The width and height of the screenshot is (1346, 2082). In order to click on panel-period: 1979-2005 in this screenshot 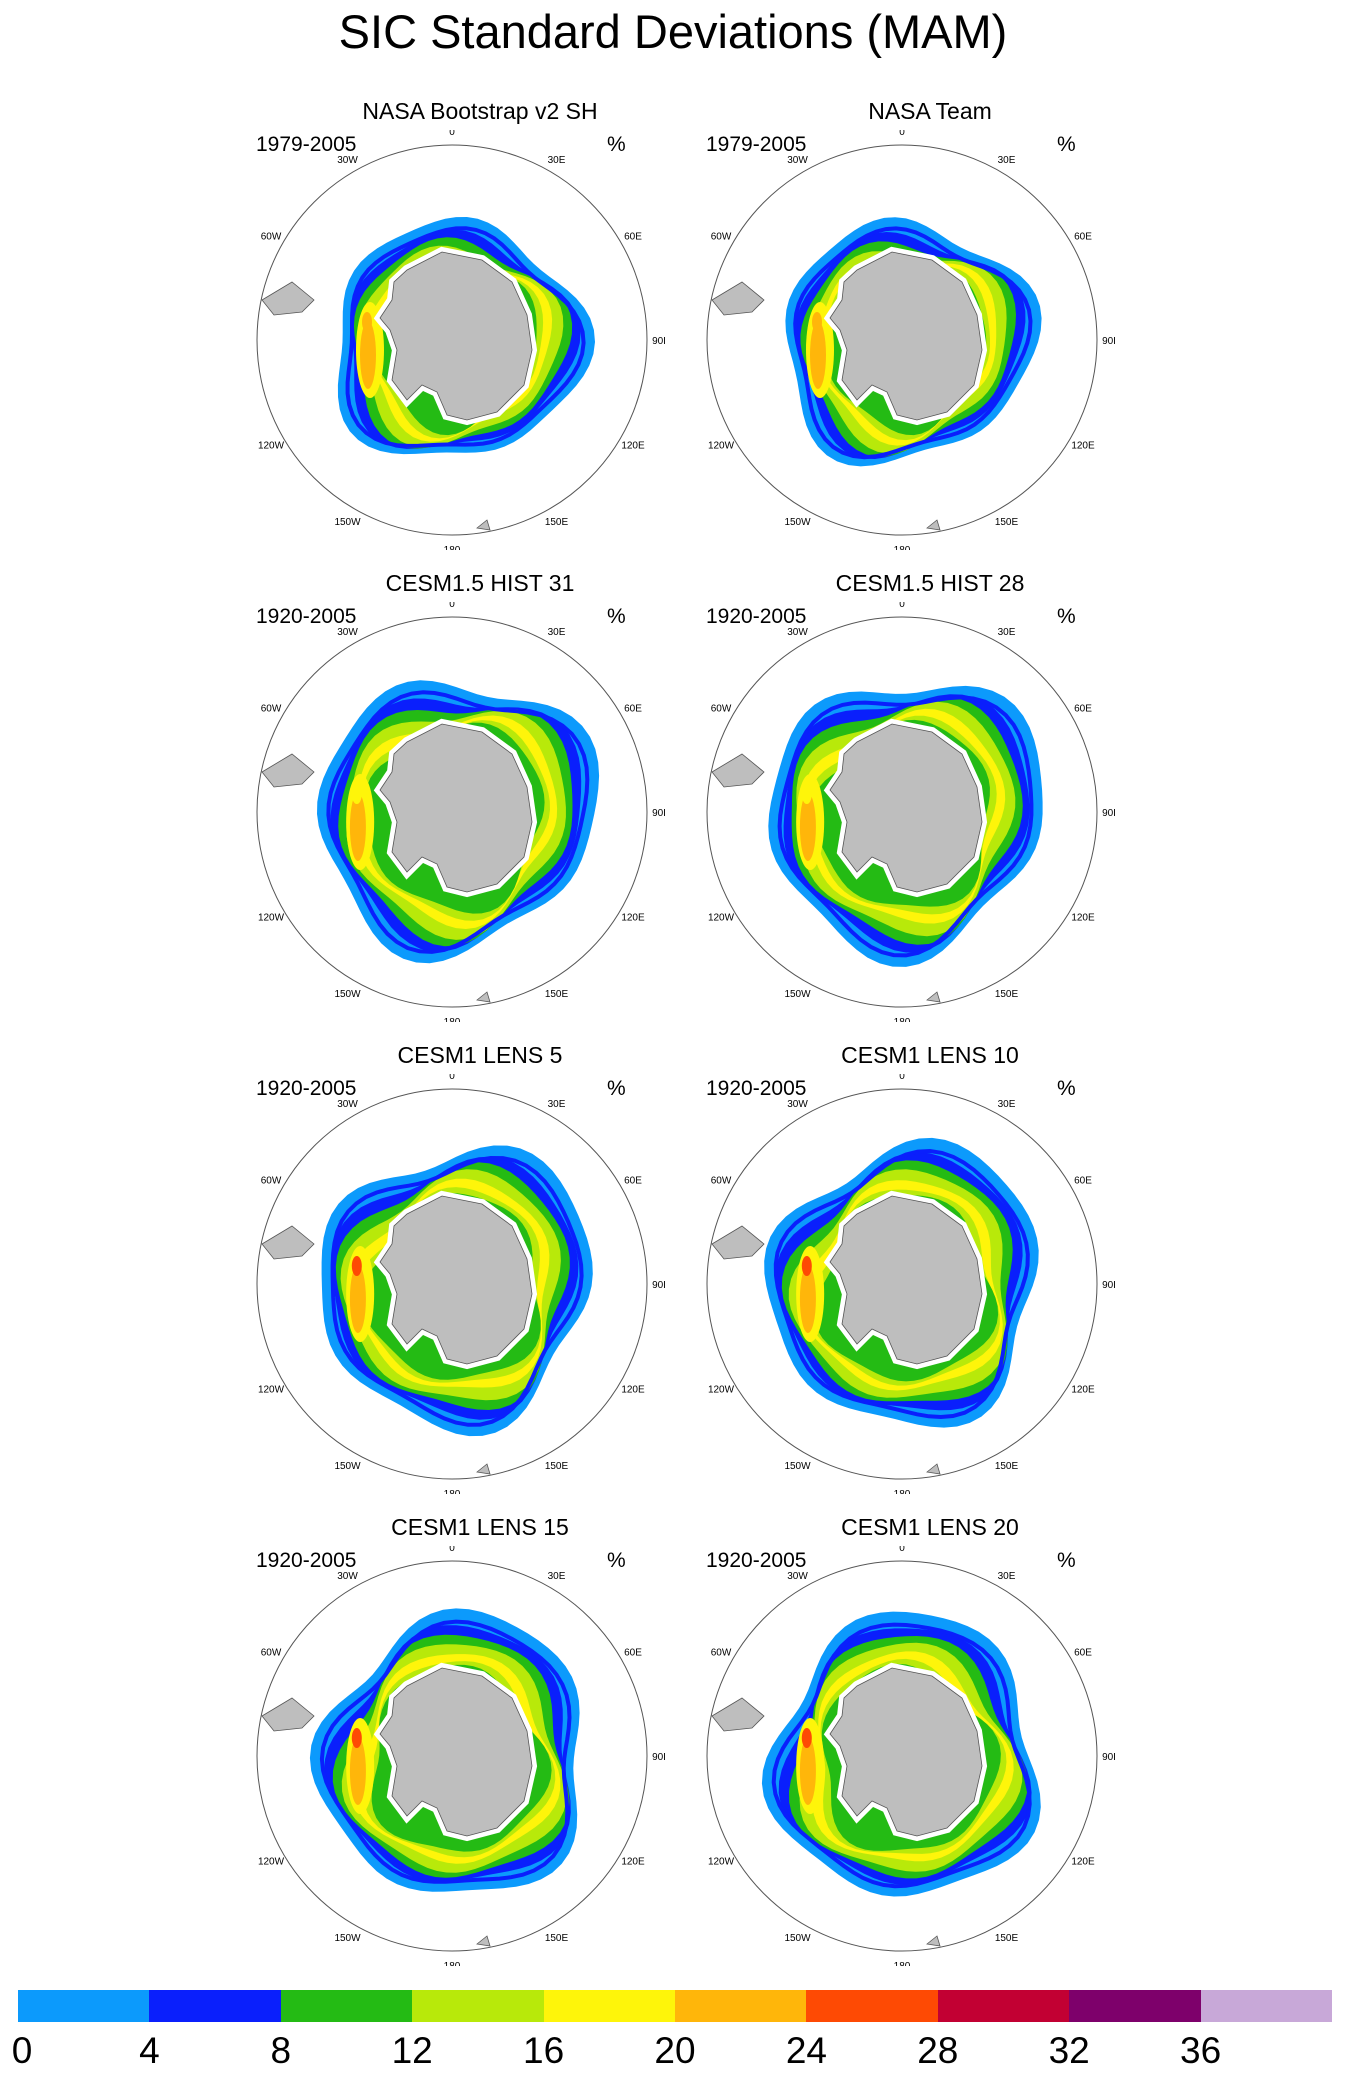, I will do `click(756, 144)`.